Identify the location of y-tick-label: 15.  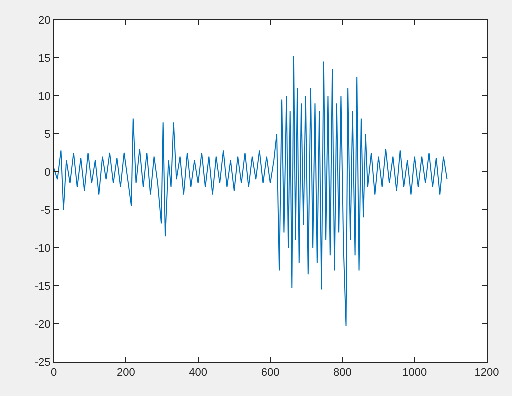
(44, 58).